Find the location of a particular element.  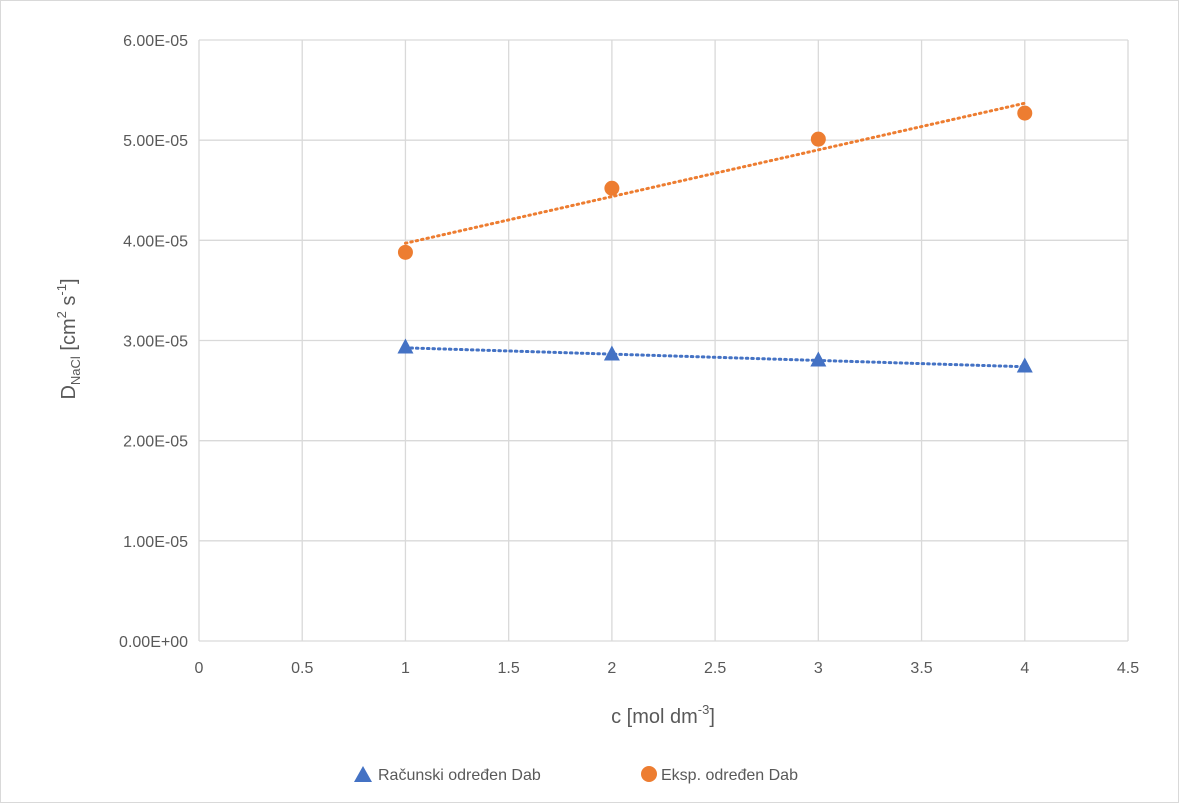

x-tick-label: 3 is located at coordinates (818, 668).